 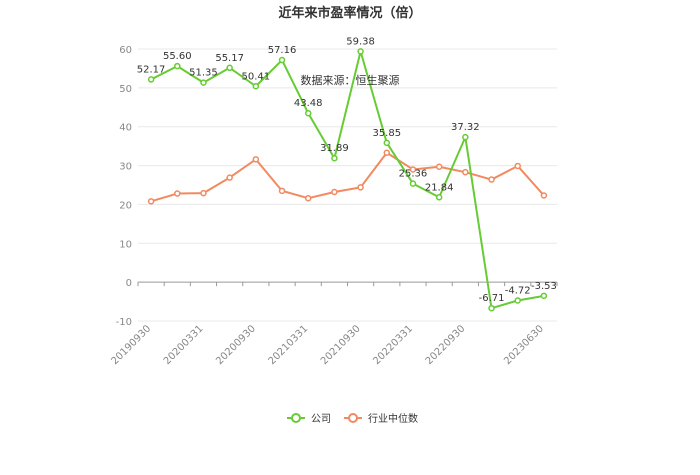 I want to click on company-data-label: 59.38, so click(x=360, y=41).